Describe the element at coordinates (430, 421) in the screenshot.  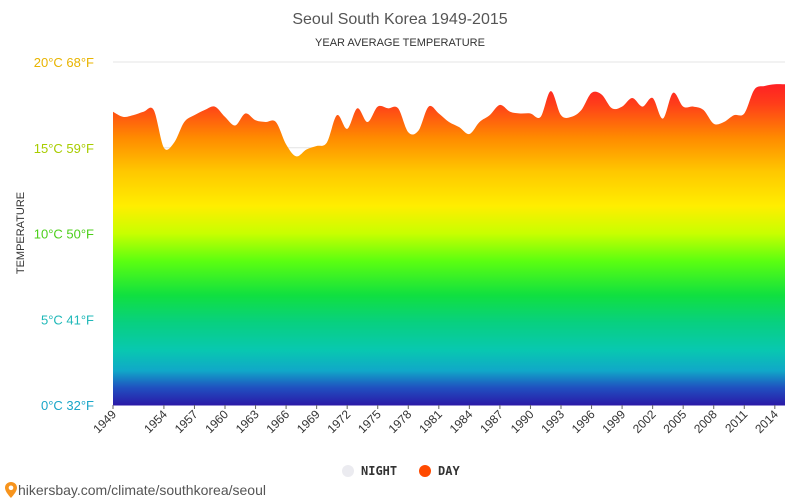
I see `x-tick-label: 1981` at that location.